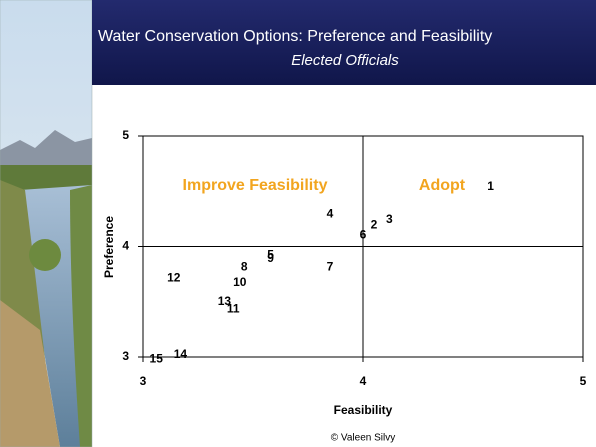 The height and width of the screenshot is (447, 596). I want to click on y-axis-label: Preference, so click(109, 247).